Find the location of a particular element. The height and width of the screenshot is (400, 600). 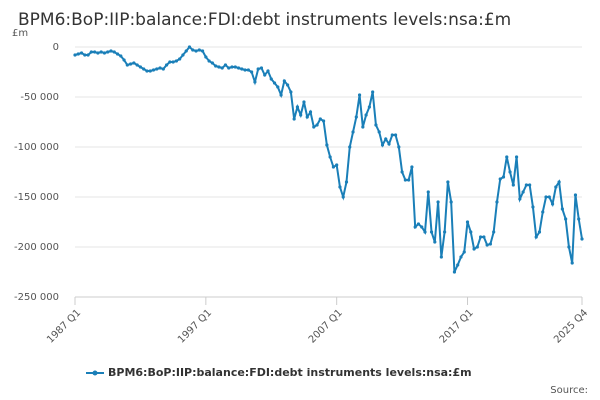

x-tick-label: 1987 Q1 is located at coordinates (64, 326).